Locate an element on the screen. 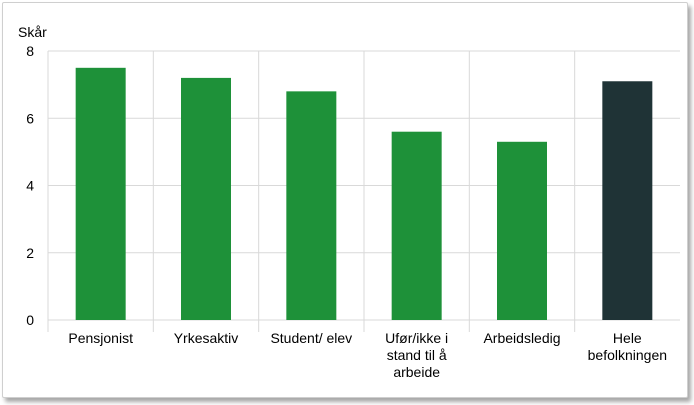 This screenshot has width=694, height=405. y-tick-label: 0 is located at coordinates (30, 320).